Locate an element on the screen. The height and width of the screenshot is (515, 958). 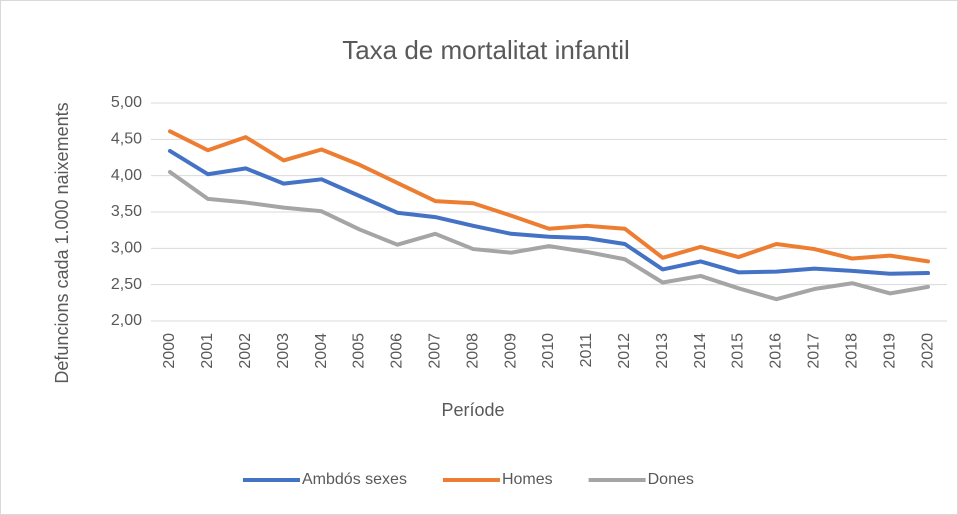
x-tick-label: 2019 is located at coordinates (889, 351).